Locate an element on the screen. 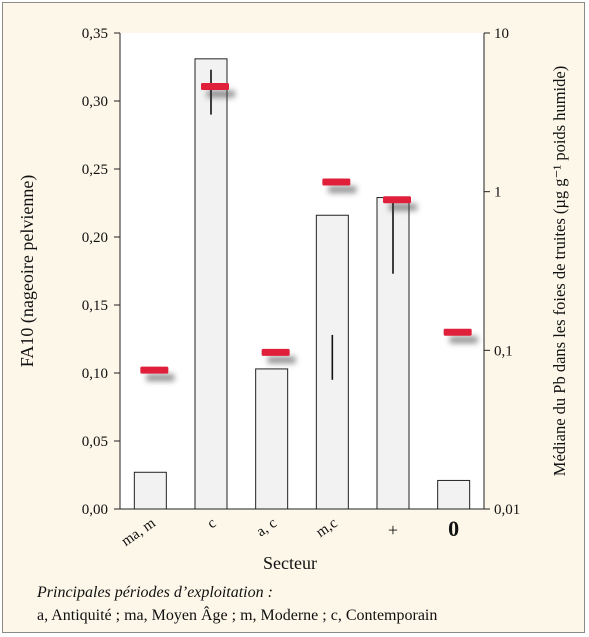 The height and width of the screenshot is (637, 589). right-tick-label: 0,01 is located at coordinates (507, 510).